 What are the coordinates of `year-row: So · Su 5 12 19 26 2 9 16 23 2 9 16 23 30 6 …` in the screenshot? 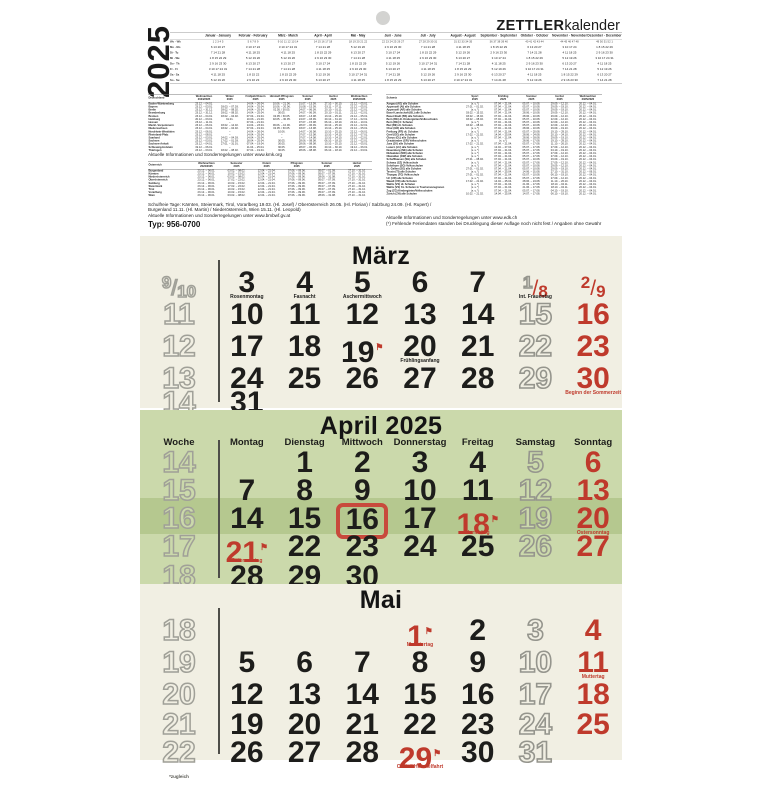 It's located at (396, 81).